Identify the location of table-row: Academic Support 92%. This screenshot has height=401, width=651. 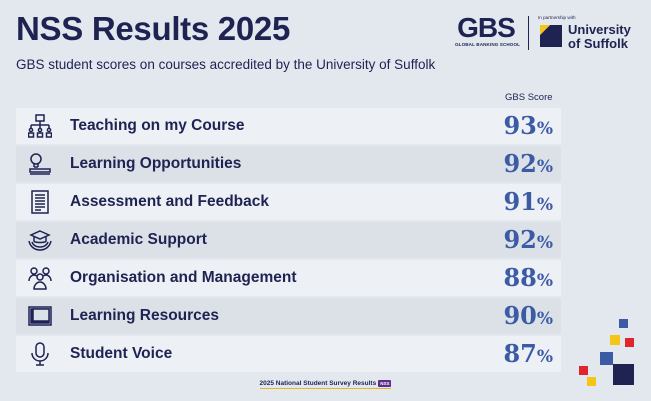
(288, 240).